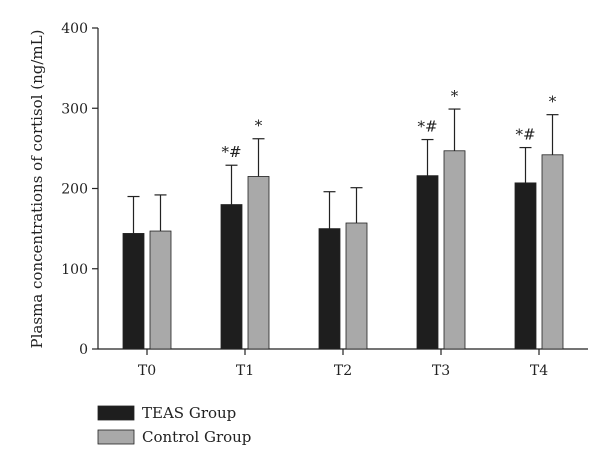  Describe the element at coordinates (174, 425) in the screenshot. I see `legend: TEAS Group Control Group` at that location.